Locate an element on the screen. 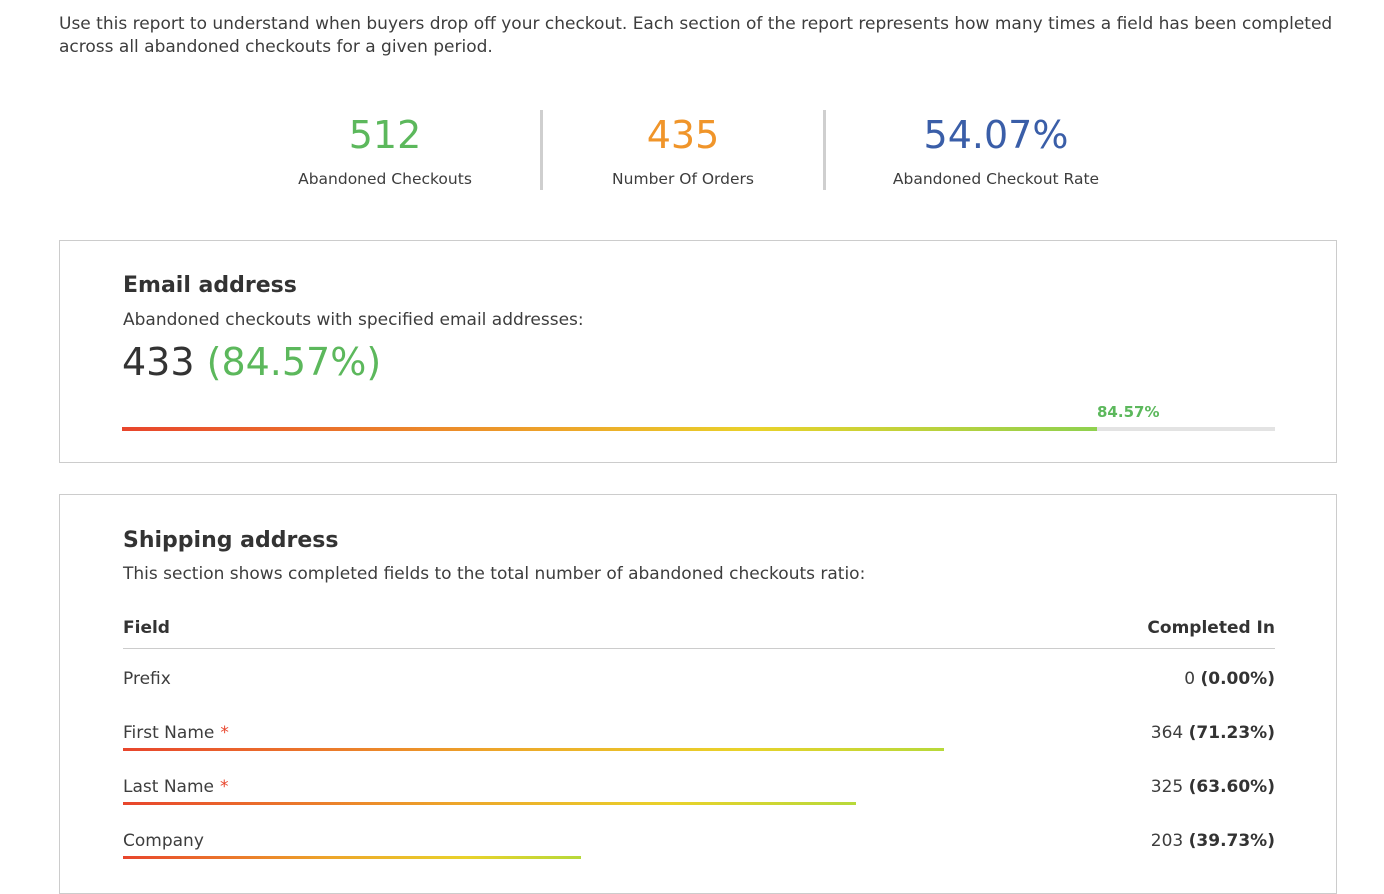 Image resolution: width=1384 pixels, height=894 pixels. panel-title: Email address is located at coordinates (210, 285).